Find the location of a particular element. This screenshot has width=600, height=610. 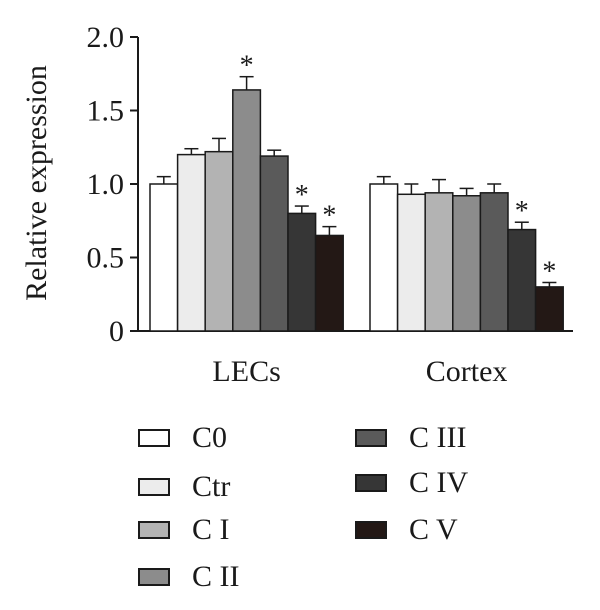

bar-ctr-lecs is located at coordinates (191, 242).